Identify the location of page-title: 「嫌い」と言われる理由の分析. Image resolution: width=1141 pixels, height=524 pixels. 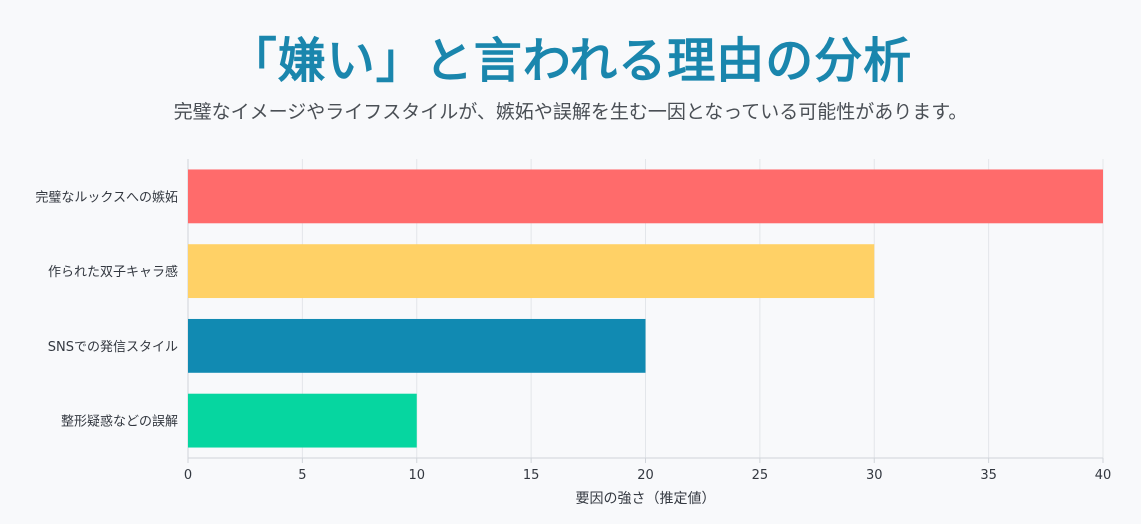
(570, 61).